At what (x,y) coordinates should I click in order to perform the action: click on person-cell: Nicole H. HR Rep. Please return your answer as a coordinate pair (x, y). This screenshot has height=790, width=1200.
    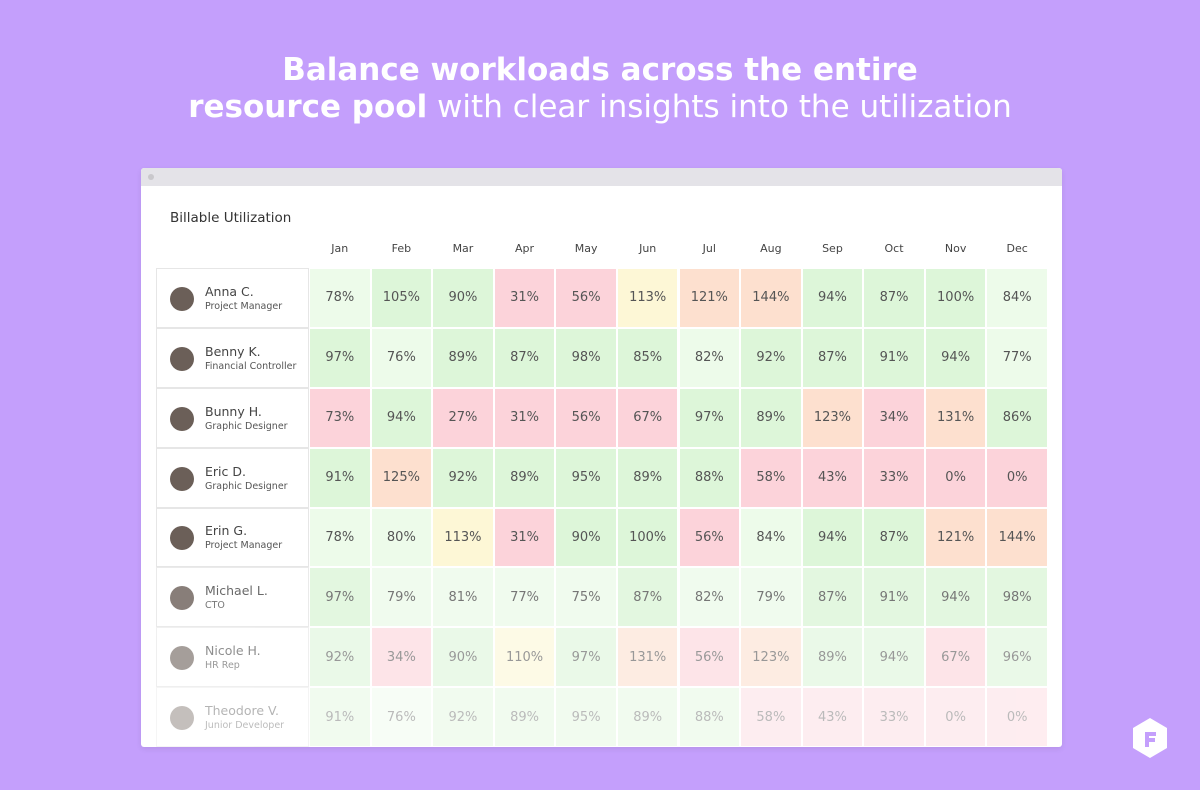
    Looking at the image, I should click on (232, 657).